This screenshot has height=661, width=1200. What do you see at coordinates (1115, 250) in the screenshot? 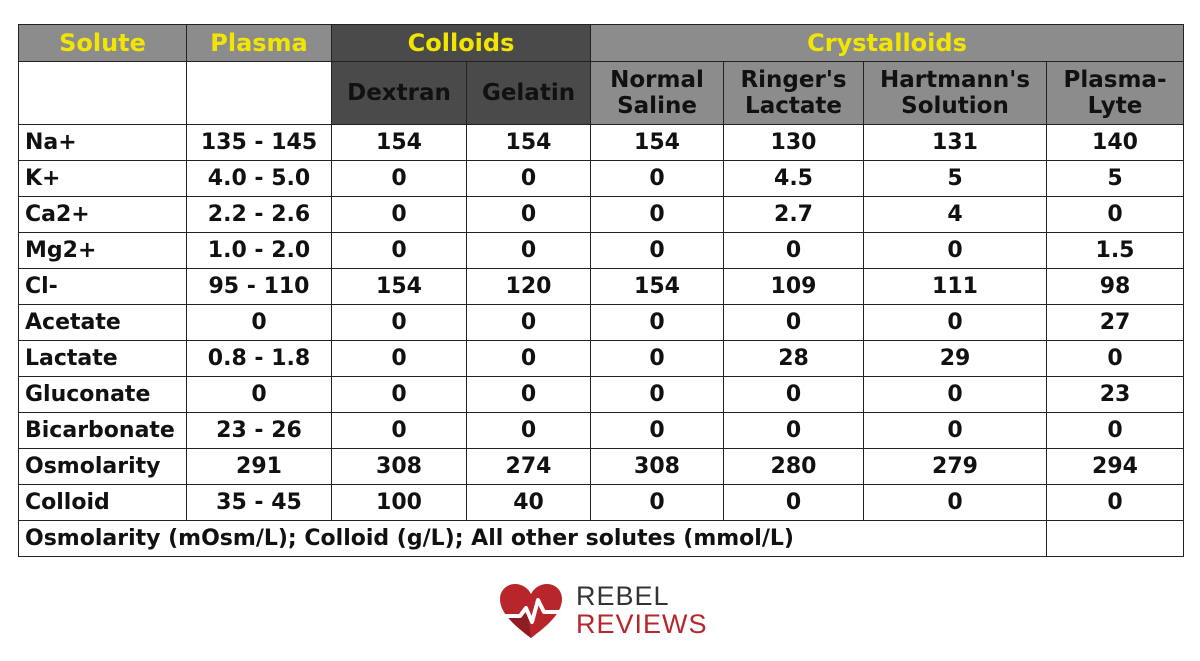
I see `plasma-lyte-cell: 1.5` at bounding box center [1115, 250].